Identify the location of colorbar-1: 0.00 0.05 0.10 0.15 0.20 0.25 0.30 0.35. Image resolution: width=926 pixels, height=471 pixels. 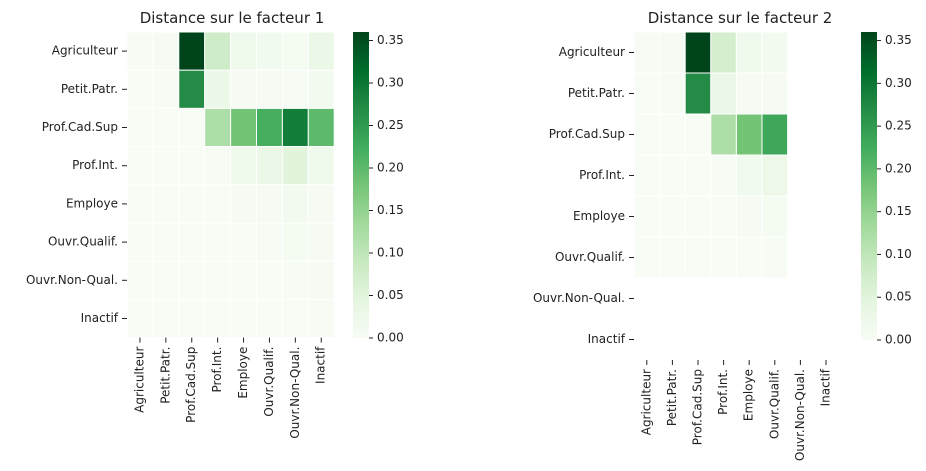
(378, 188).